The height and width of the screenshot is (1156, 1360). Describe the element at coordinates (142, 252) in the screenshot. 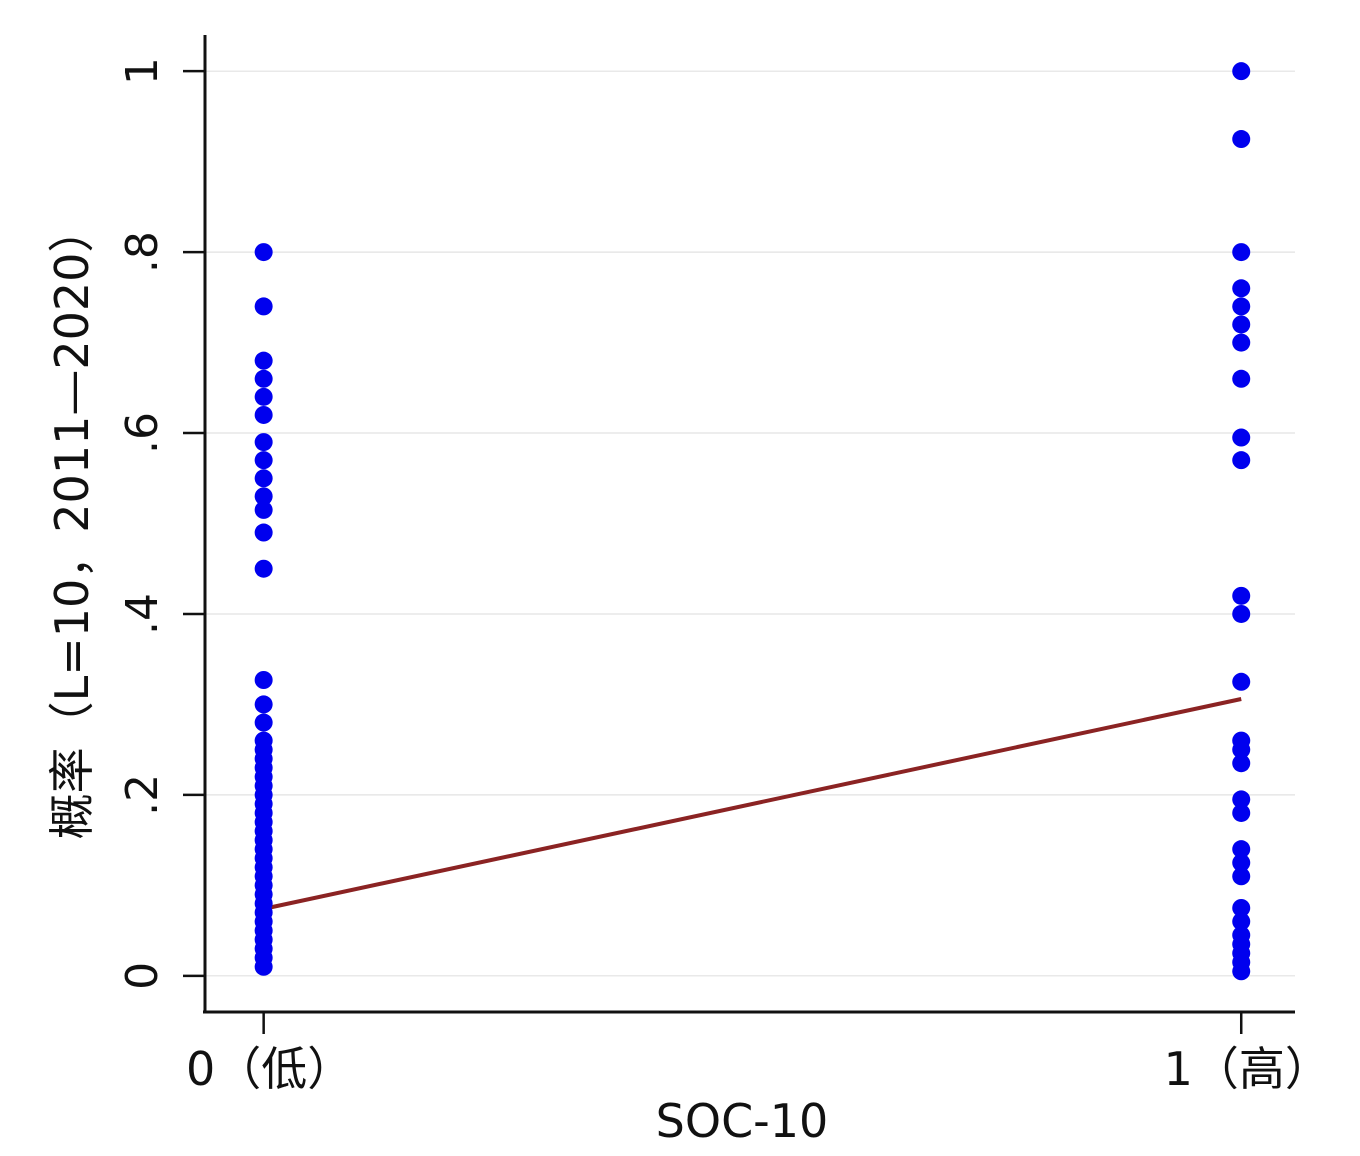

I see `y-tick-label: .8` at that location.